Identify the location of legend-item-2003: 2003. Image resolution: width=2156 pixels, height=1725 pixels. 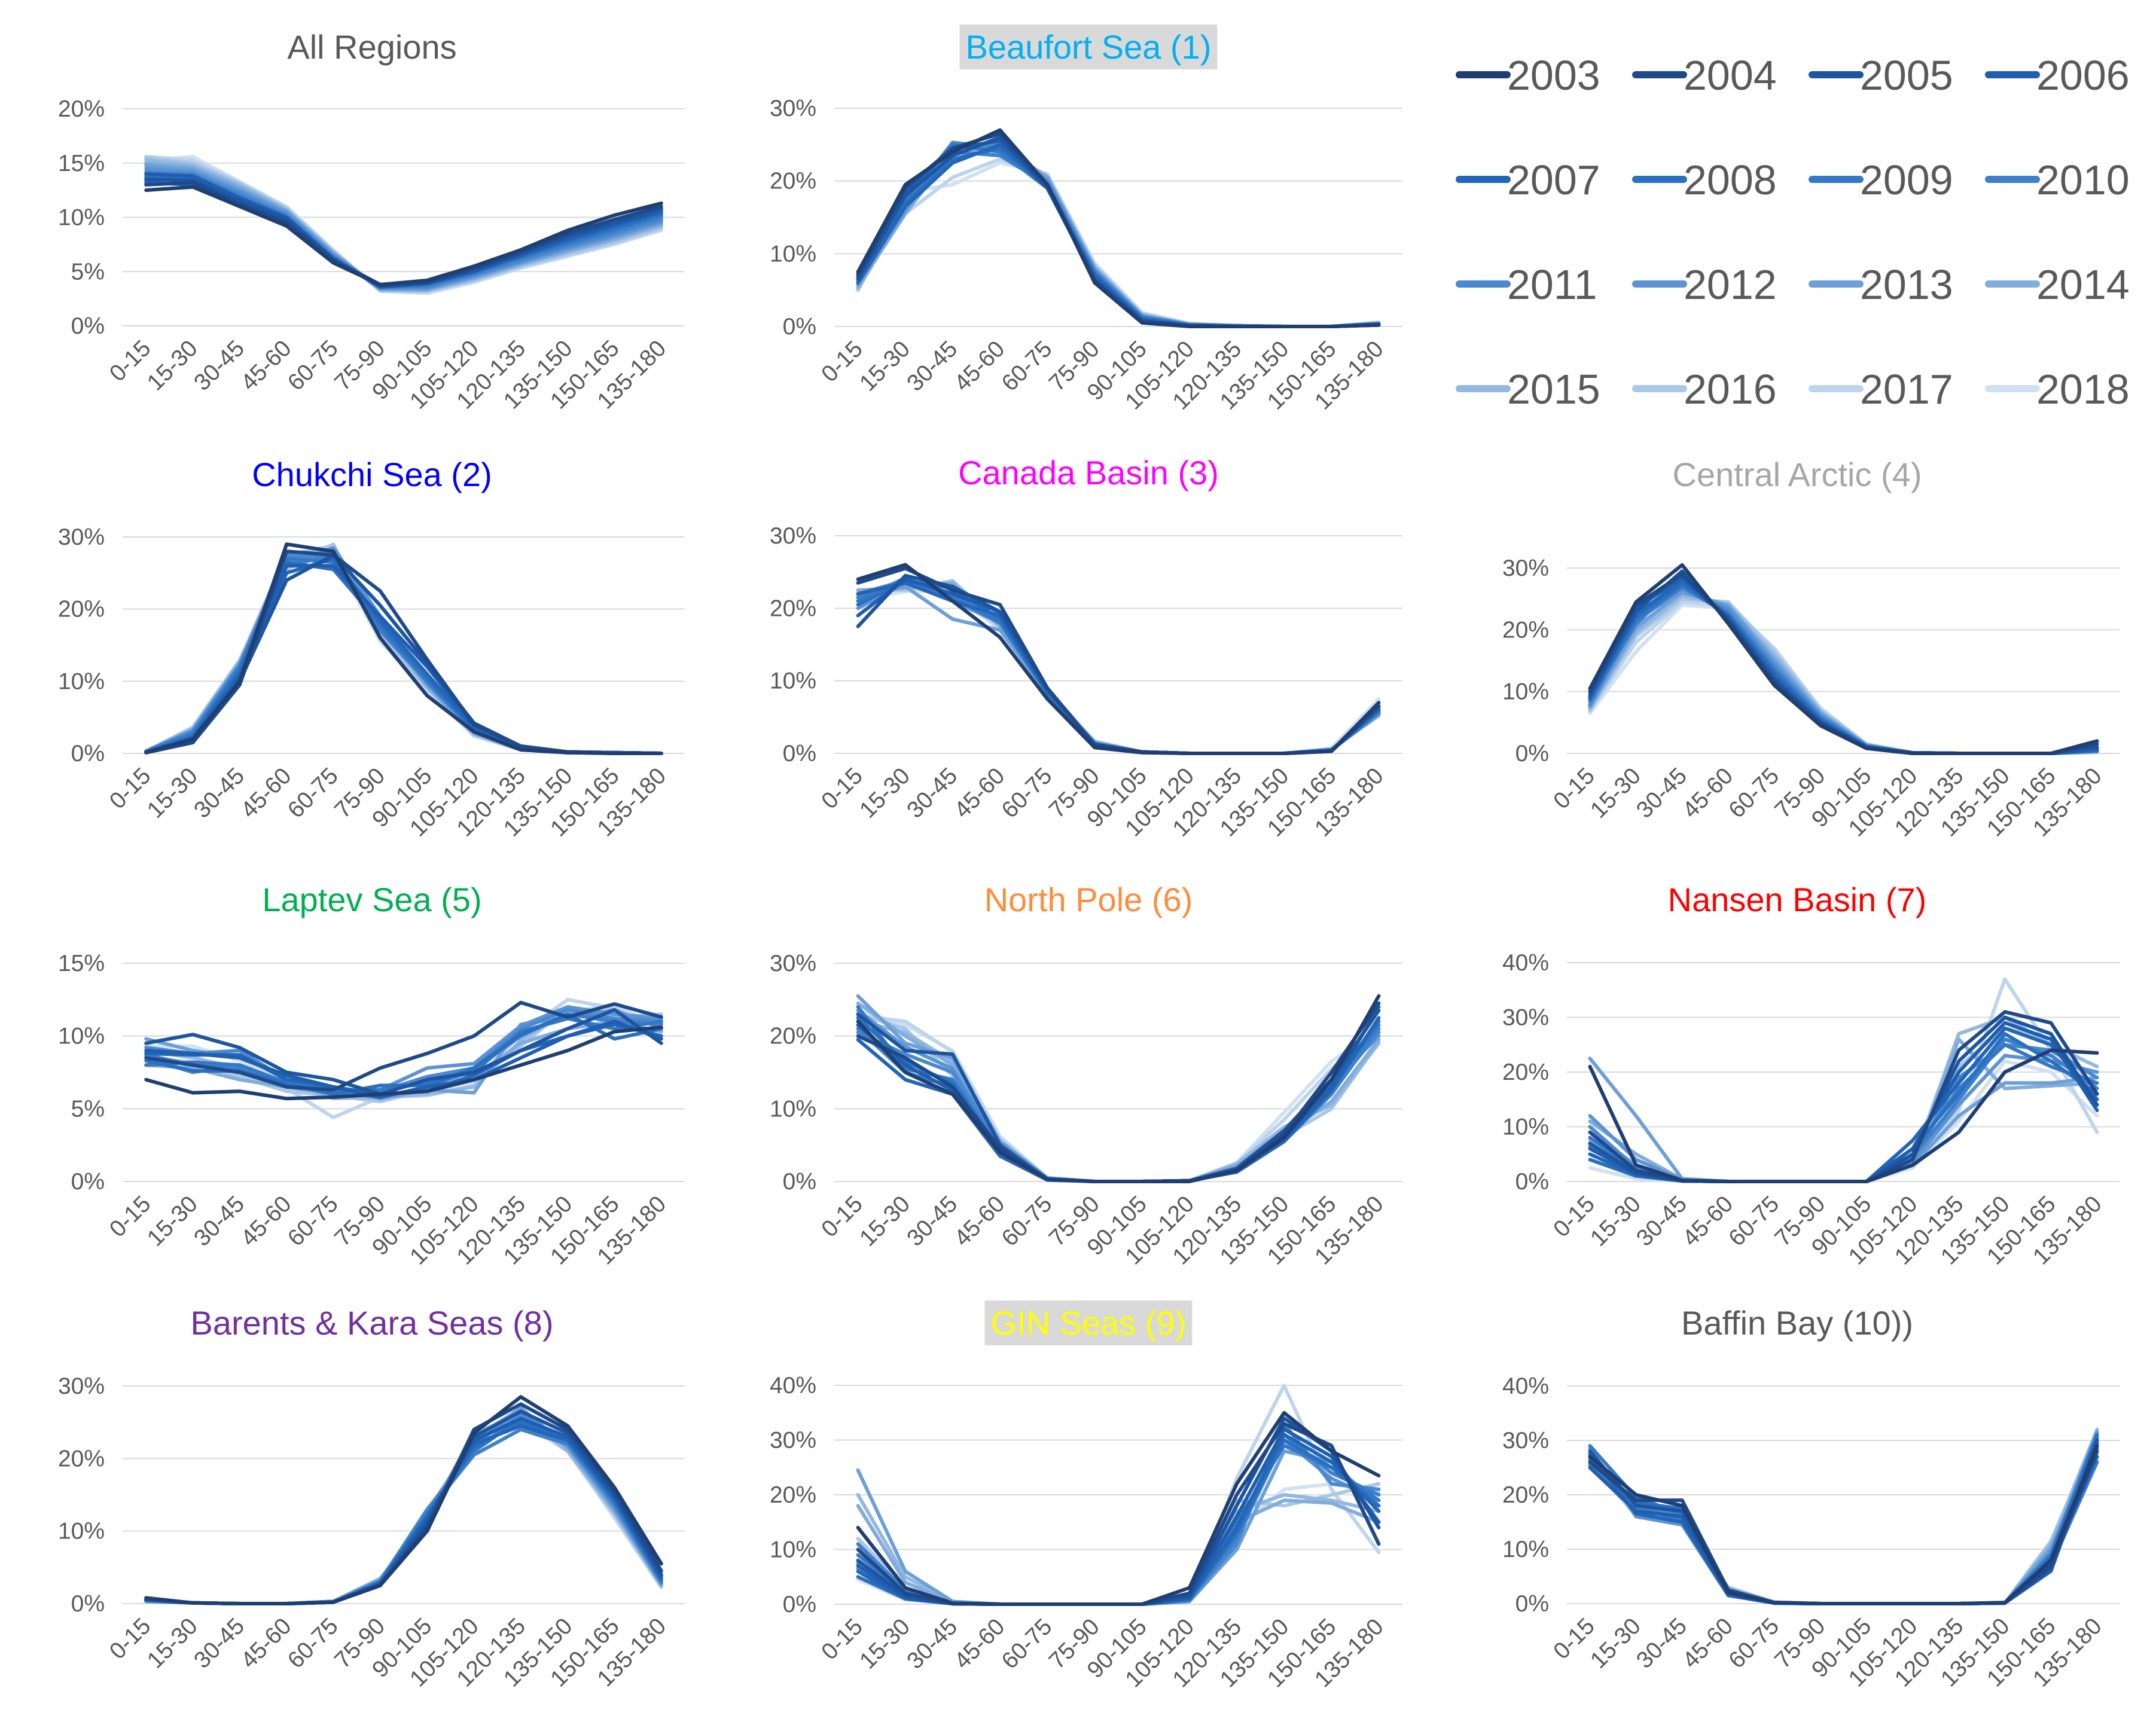
(1528, 75).